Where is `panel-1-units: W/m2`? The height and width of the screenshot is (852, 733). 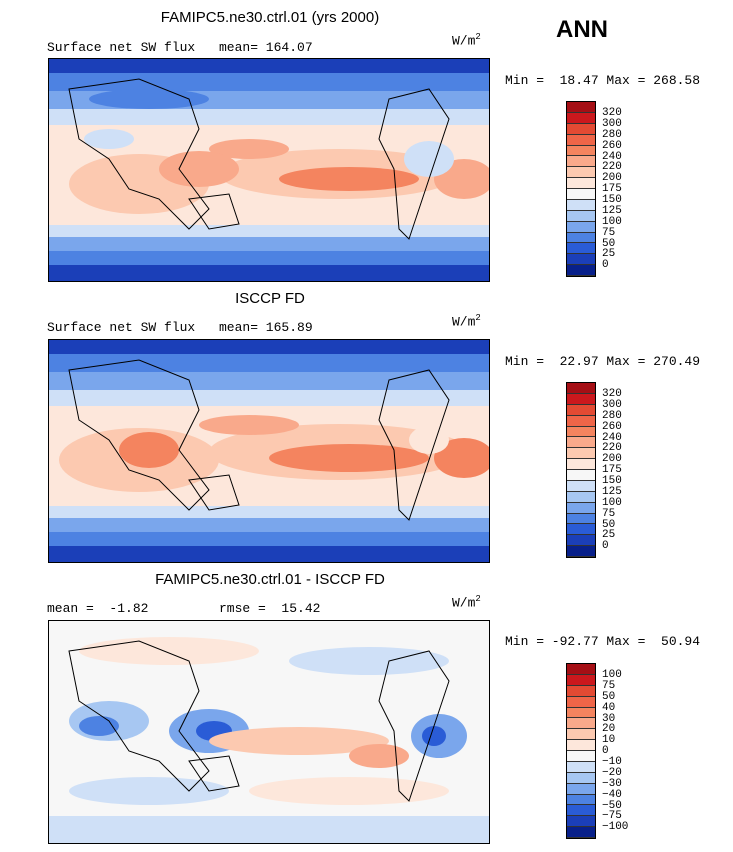 panel-1-units: W/m2 is located at coordinates (466, 40).